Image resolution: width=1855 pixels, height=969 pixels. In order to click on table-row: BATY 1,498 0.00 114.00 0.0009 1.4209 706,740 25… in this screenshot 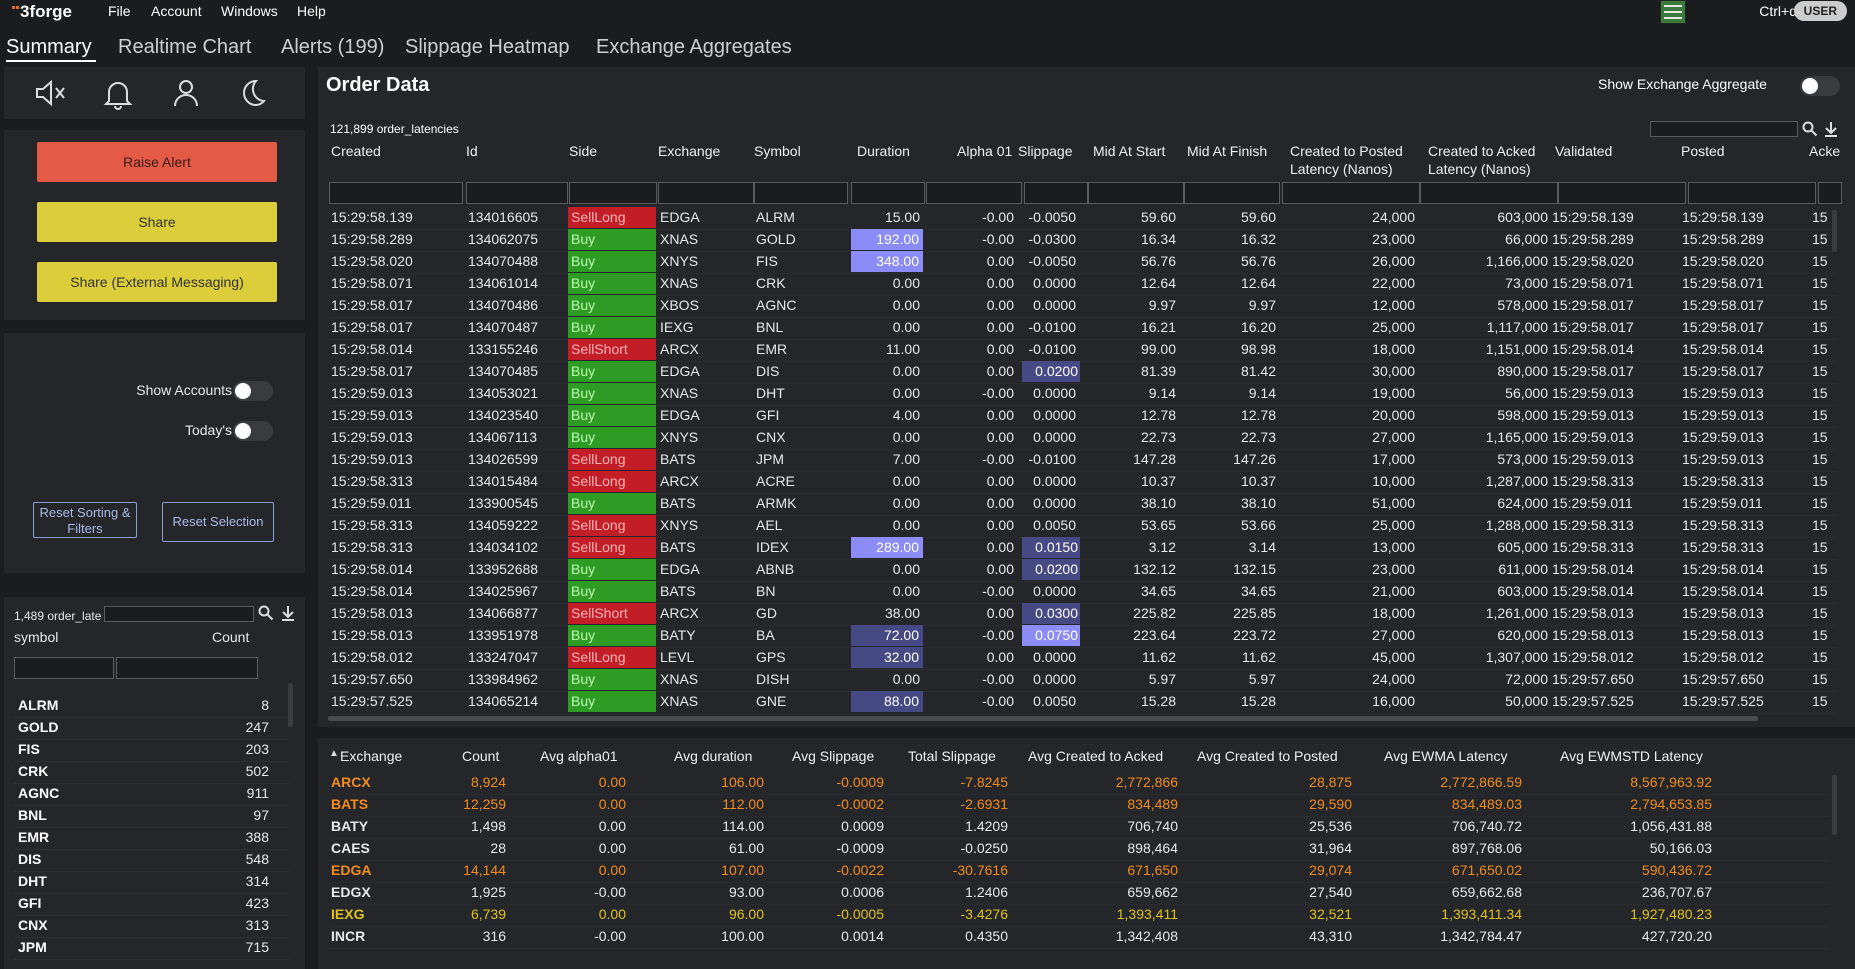, I will do `click(1079, 827)`.